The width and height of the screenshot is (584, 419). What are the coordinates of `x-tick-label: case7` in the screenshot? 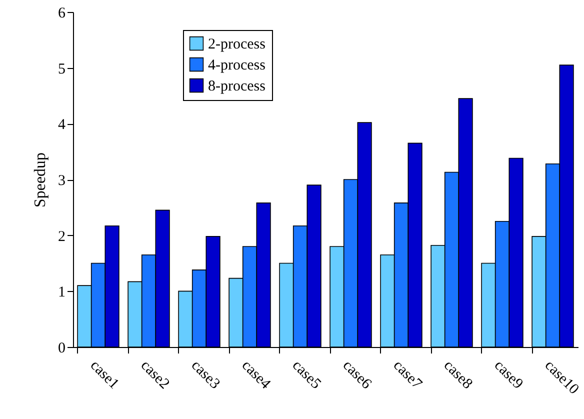 It's located at (408, 375).